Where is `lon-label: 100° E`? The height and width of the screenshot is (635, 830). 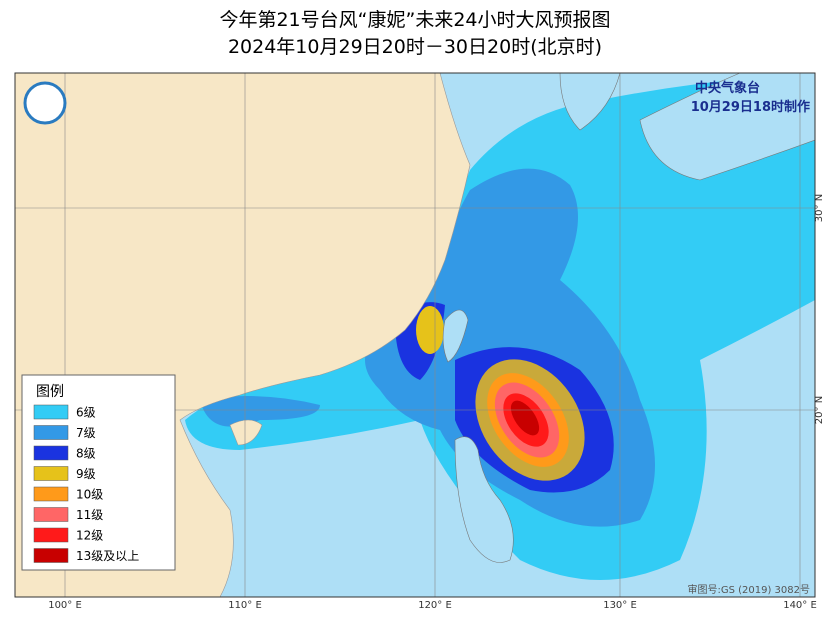 lon-label: 100° E is located at coordinates (65, 605).